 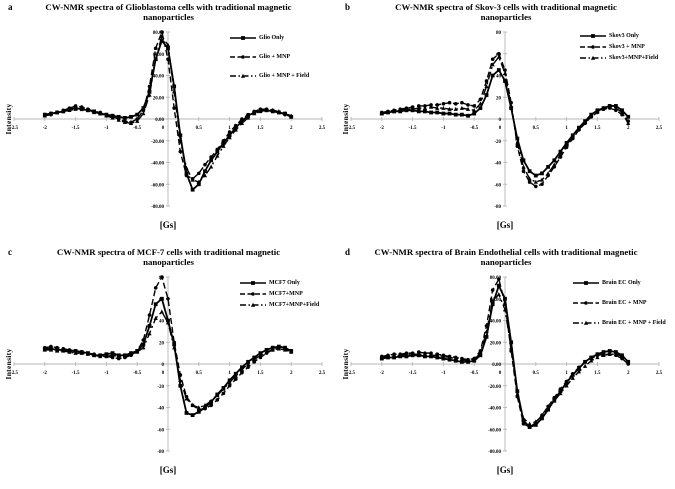 I want to click on svg-text: -20.00, so click(x=494, y=387).